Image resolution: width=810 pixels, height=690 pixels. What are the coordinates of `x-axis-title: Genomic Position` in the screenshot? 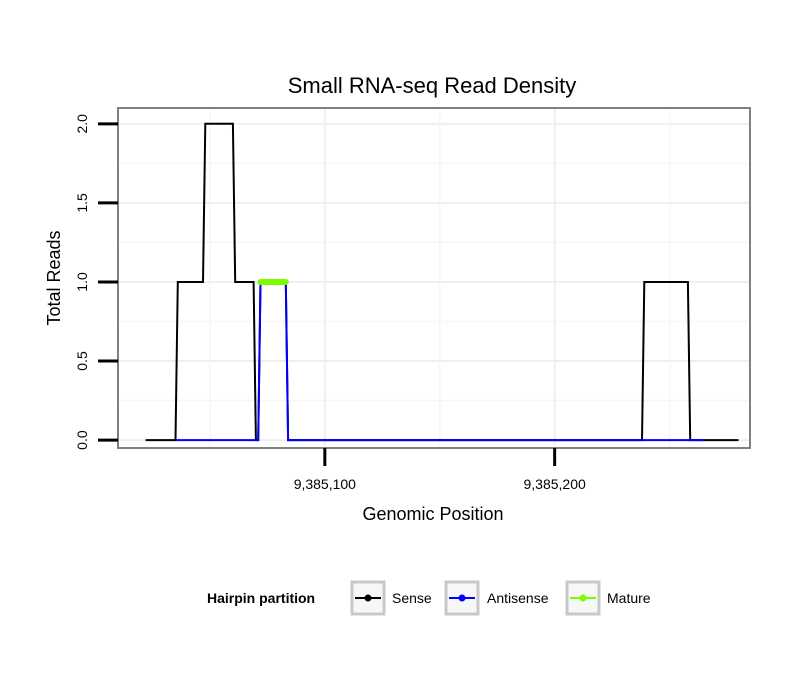 It's located at (432, 514).